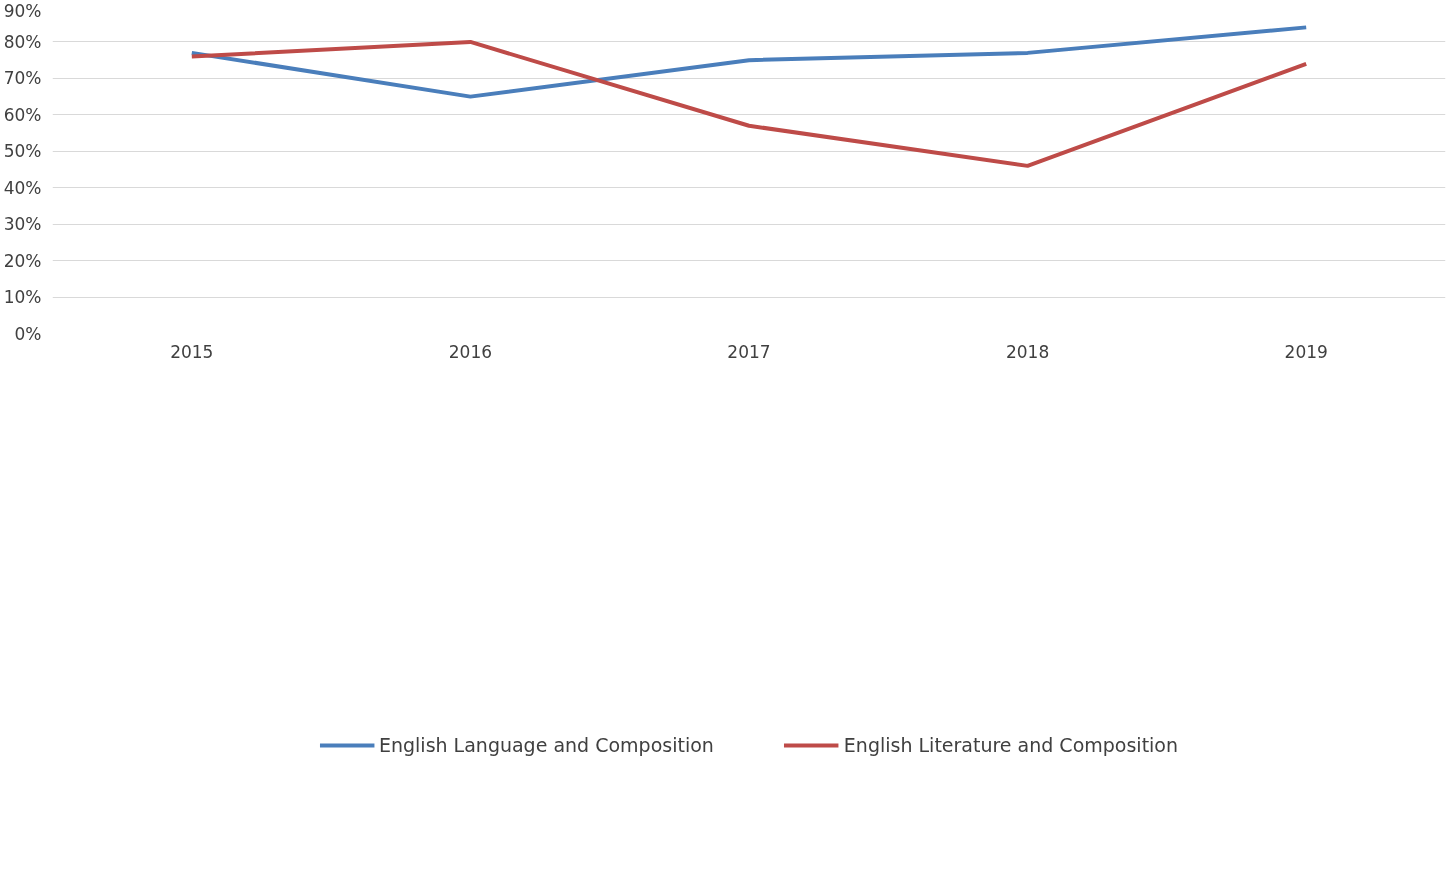 This screenshot has width=1454, height=884. I want to click on x-tick-label: 2016, so click(470, 351).